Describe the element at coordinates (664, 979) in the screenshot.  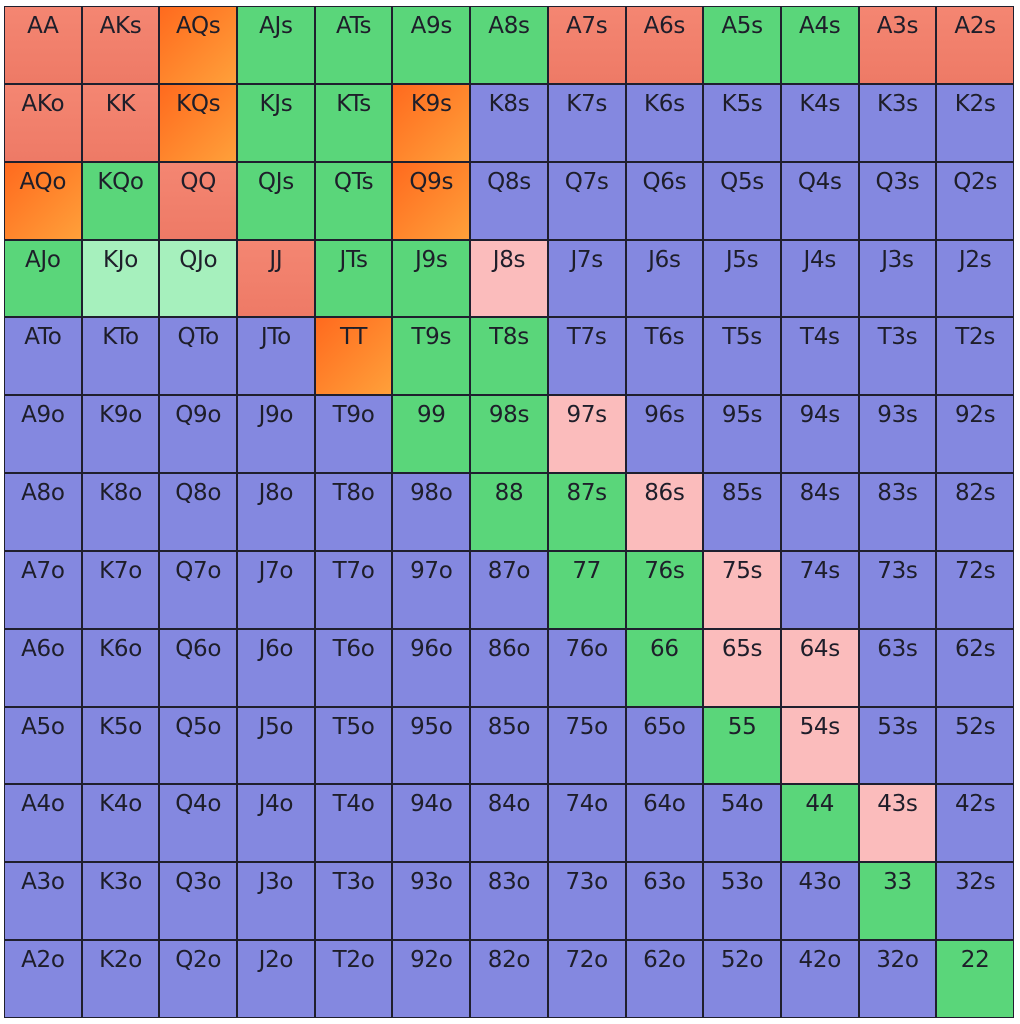
I see `hand-cell-62o: 62o` at that location.